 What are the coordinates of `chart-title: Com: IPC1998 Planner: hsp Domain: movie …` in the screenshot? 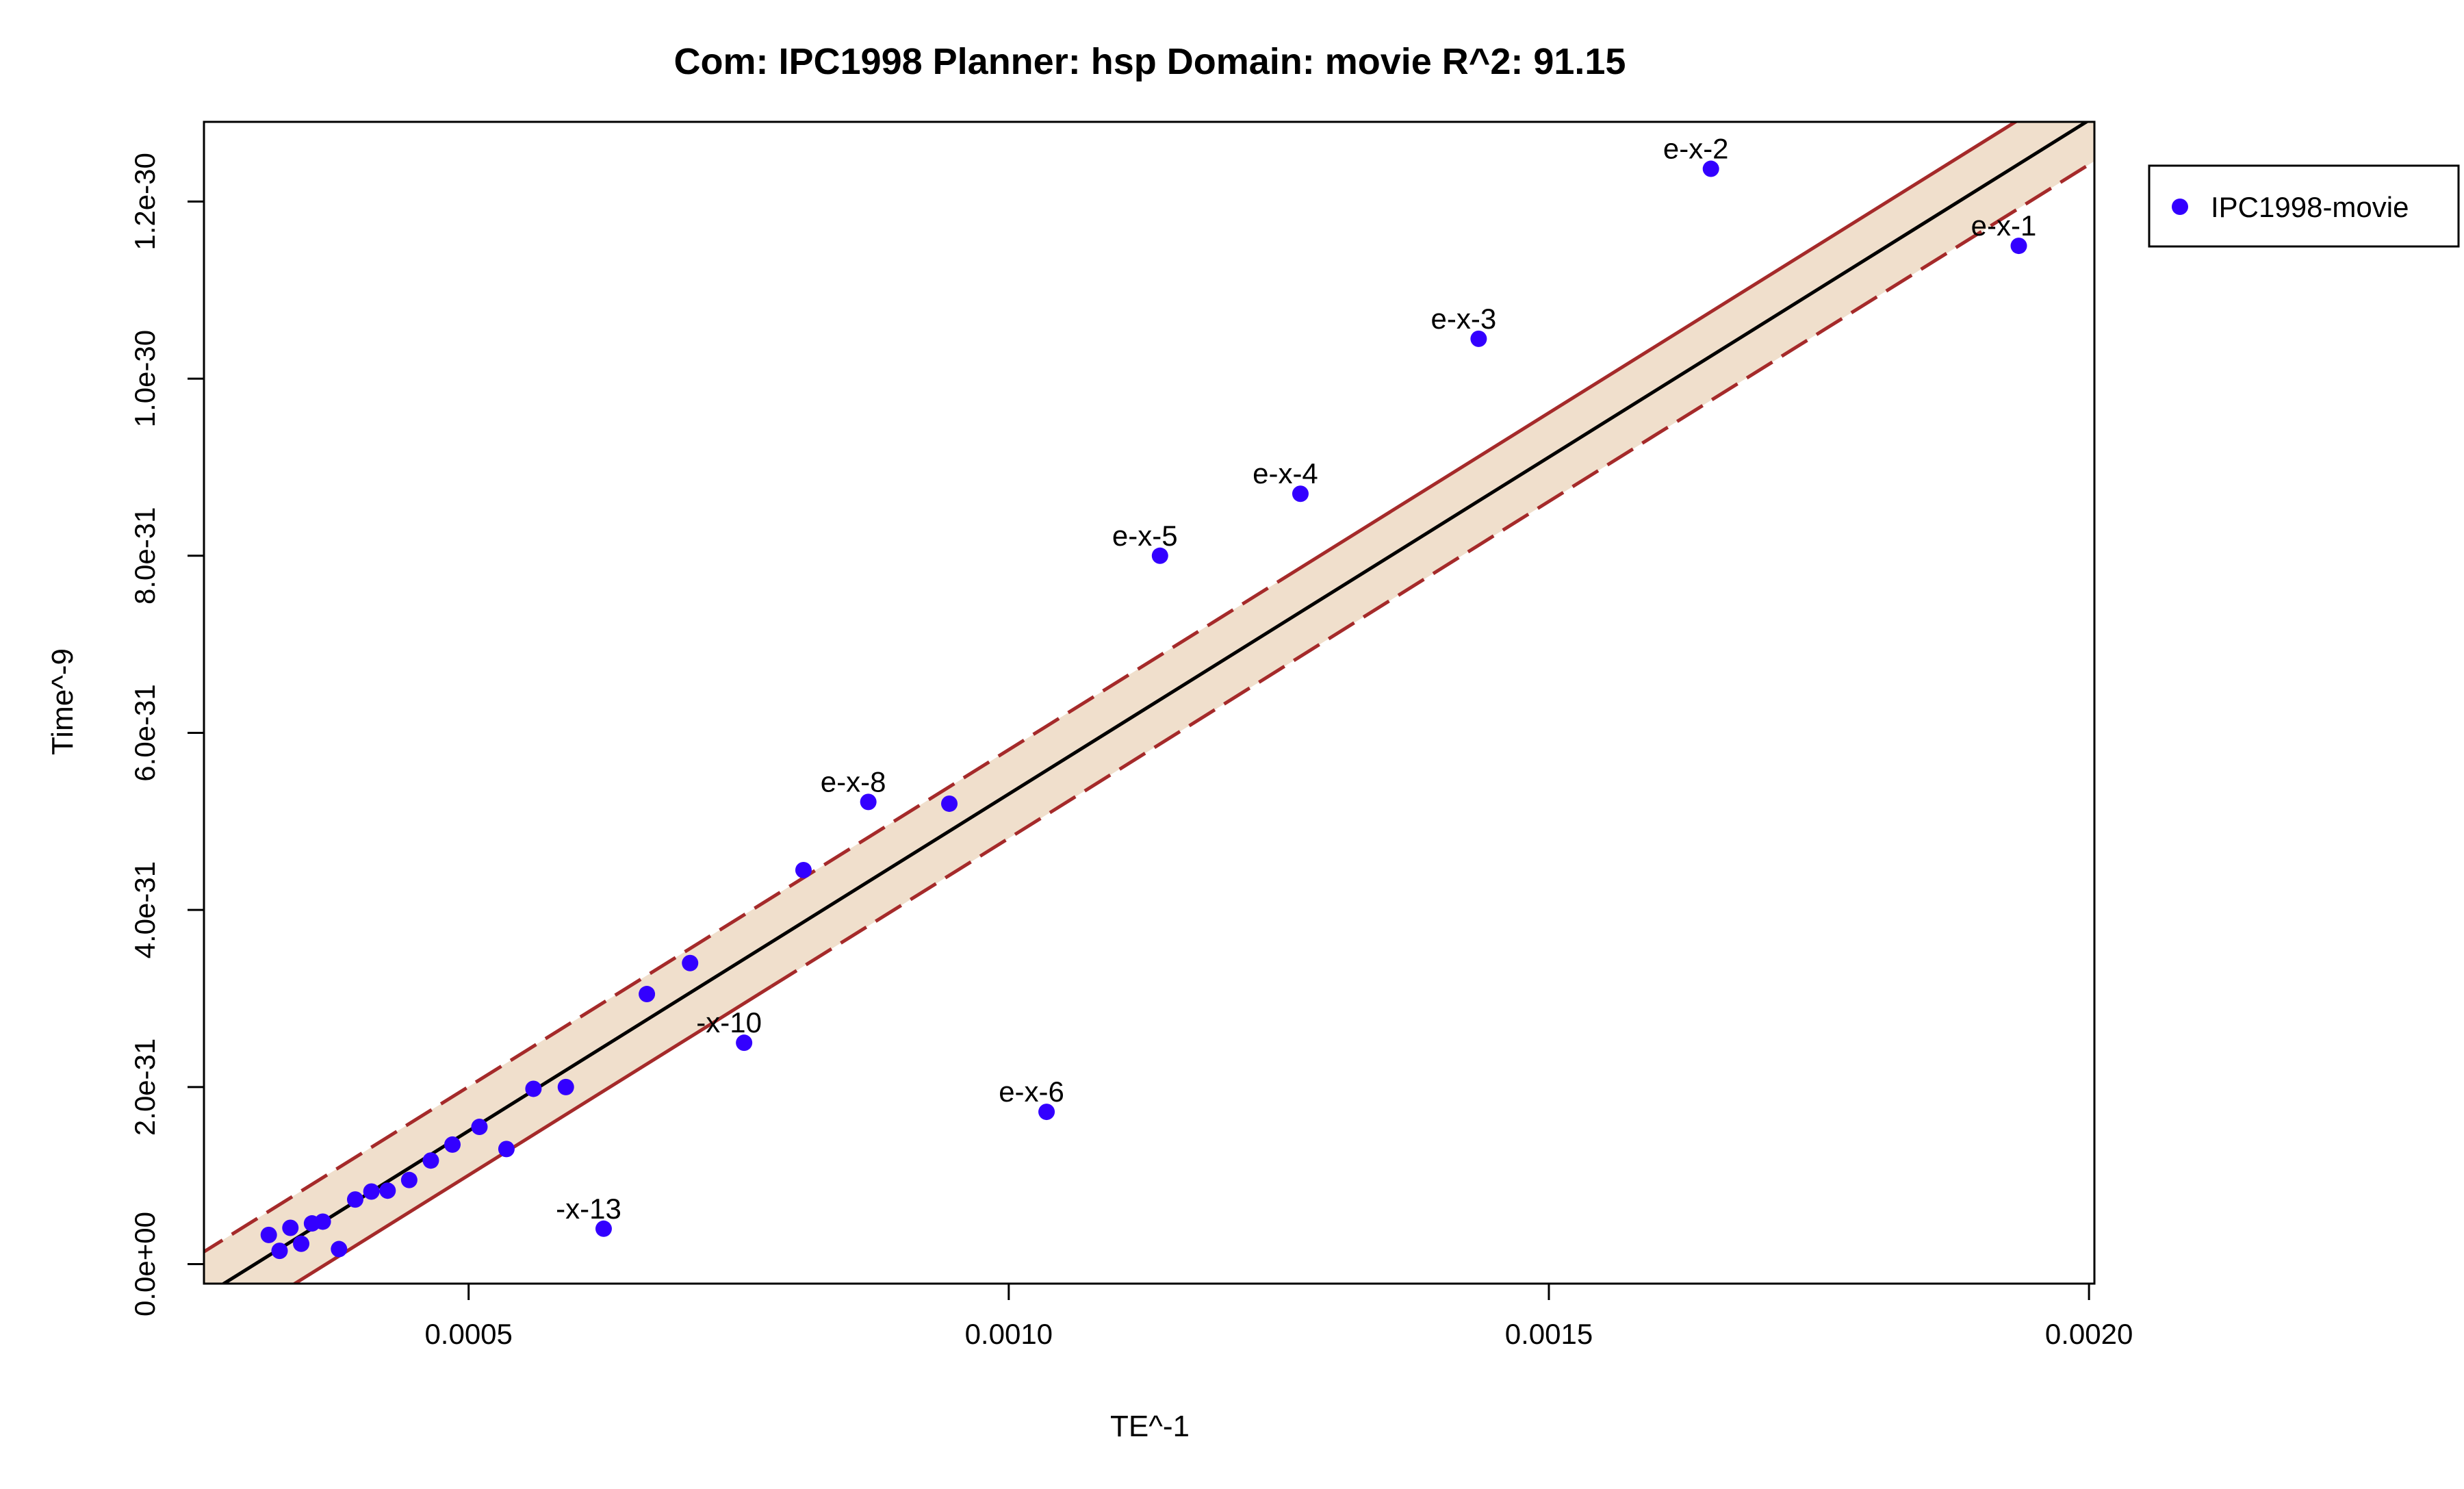 It's located at (1150, 61).